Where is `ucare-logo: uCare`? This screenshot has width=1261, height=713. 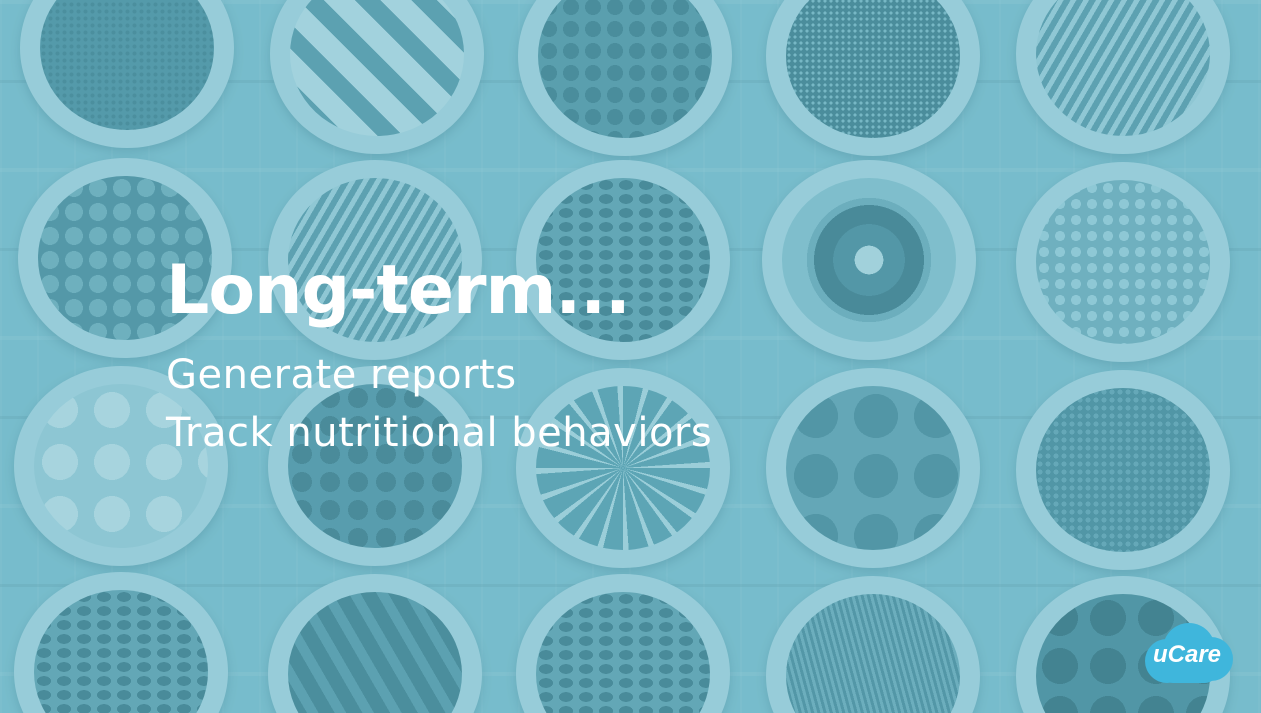
ucare-logo: uCare is located at coordinates (1187, 655).